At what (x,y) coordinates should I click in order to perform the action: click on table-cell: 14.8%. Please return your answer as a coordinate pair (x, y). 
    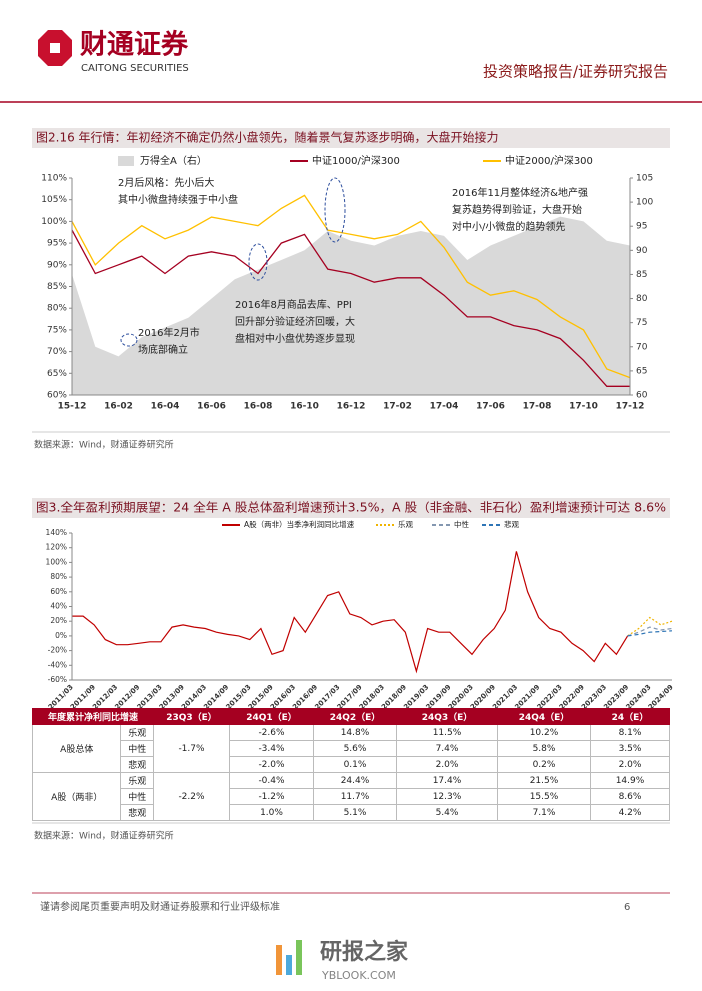
    Looking at the image, I should click on (355, 732).